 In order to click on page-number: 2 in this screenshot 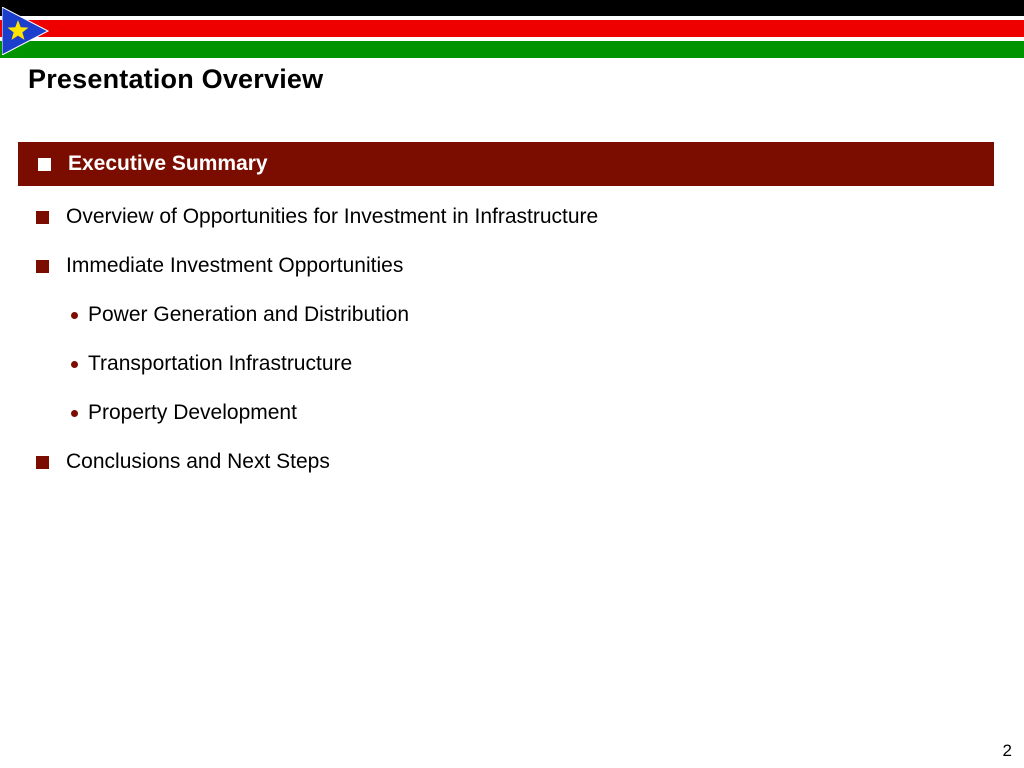, I will do `click(1007, 750)`.